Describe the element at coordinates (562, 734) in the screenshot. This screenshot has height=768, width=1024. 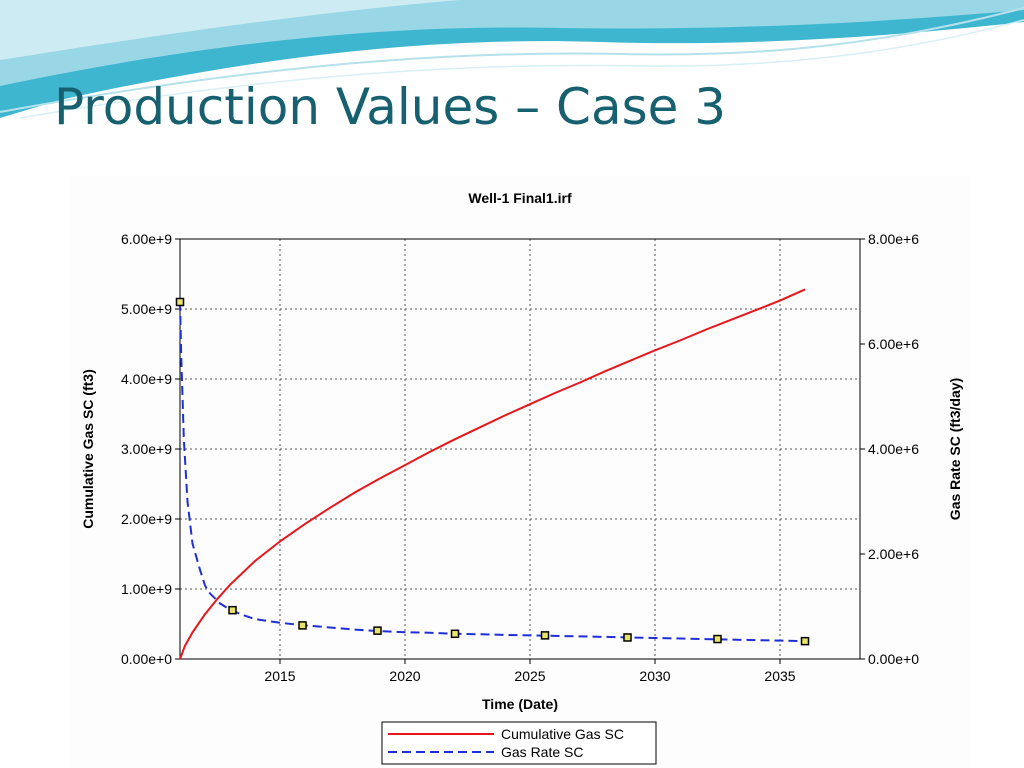
I see `legend-label-cumulative: Cumulative Gas SC` at that location.